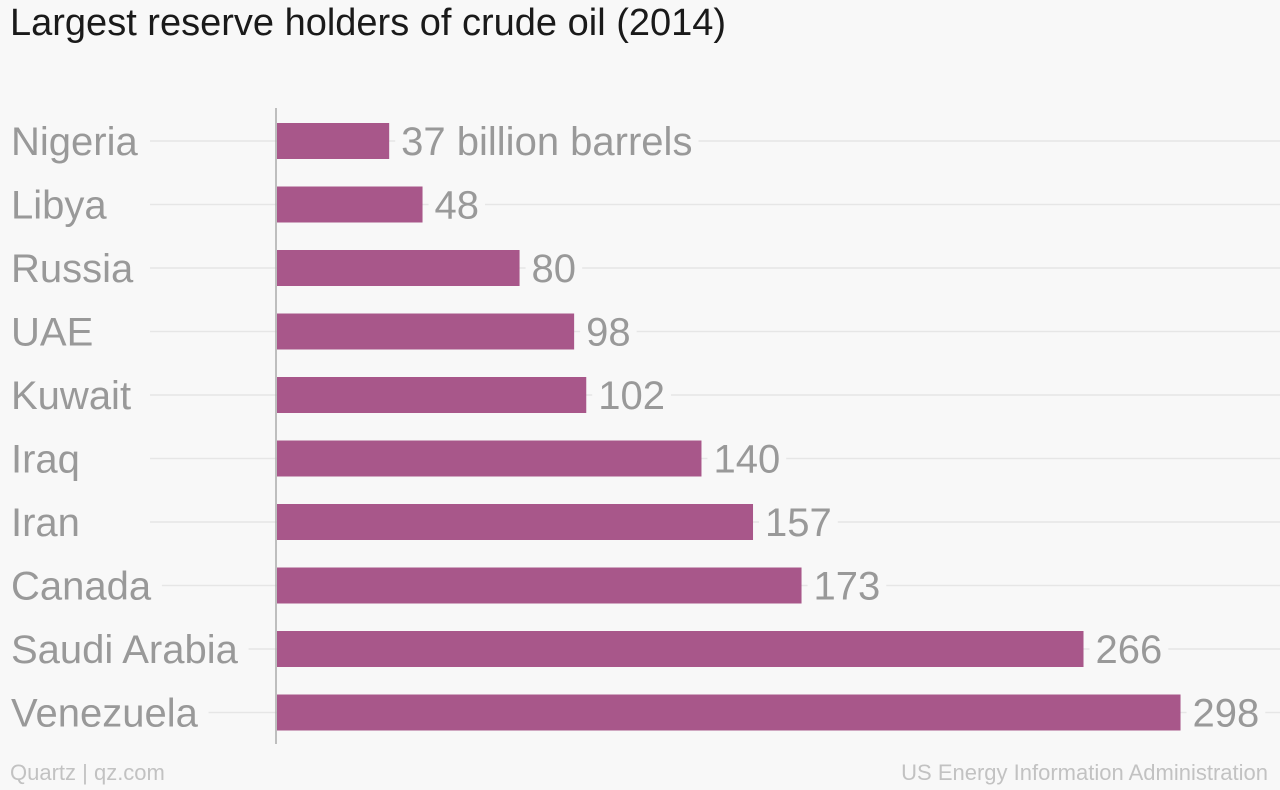  I want to click on value-label: 173, so click(847, 587).